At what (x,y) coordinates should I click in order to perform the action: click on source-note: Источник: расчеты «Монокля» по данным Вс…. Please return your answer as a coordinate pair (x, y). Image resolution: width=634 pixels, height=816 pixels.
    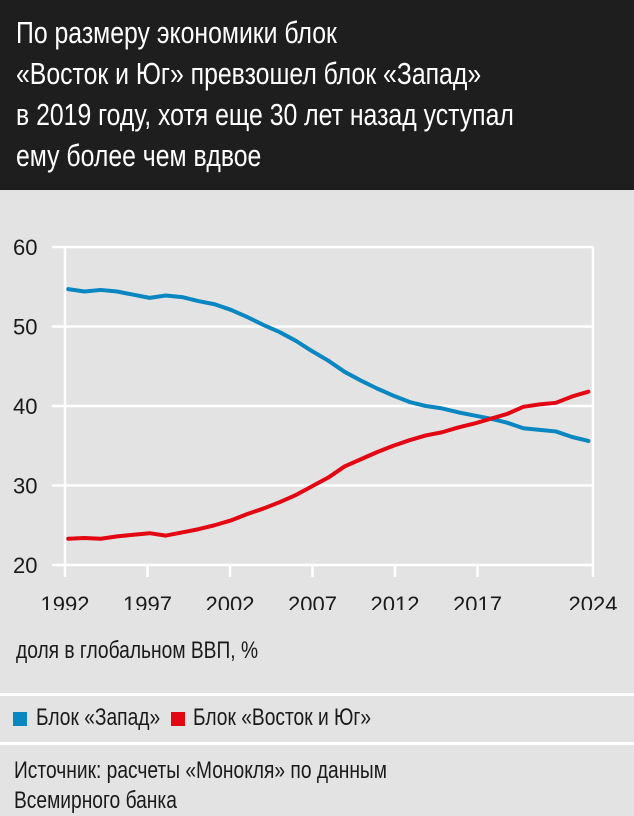
    Looking at the image, I should click on (200, 786).